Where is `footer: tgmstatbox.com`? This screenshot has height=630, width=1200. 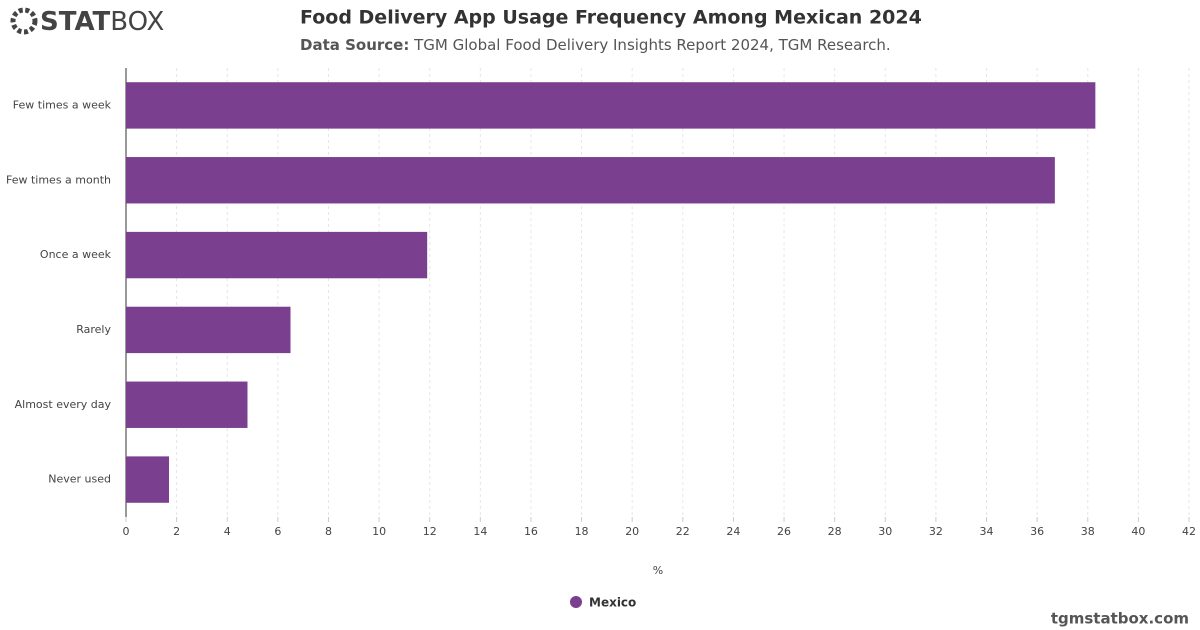 footer: tgmstatbox.com is located at coordinates (1120, 619).